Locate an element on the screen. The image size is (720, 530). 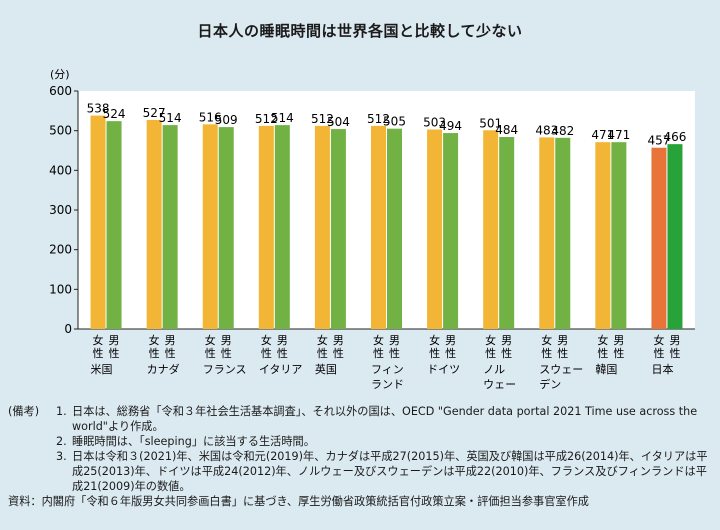
y-tick-label: 100 is located at coordinates (60, 289).